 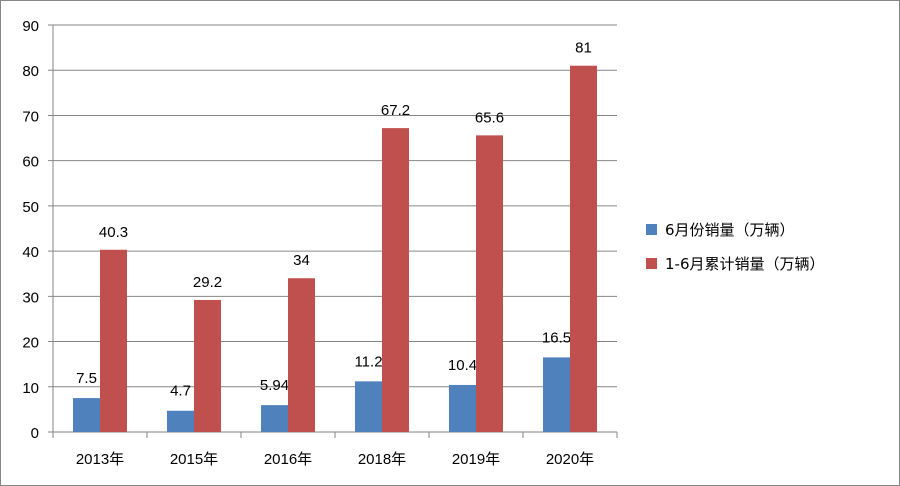 What do you see at coordinates (395, 110) in the screenshot?
I see `data-label: 67.2` at bounding box center [395, 110].